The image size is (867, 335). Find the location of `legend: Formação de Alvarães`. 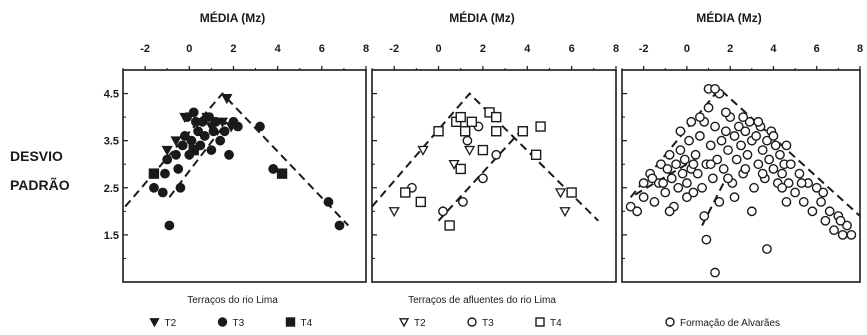

legend: Formação de Alvarães is located at coordinates (722, 323).